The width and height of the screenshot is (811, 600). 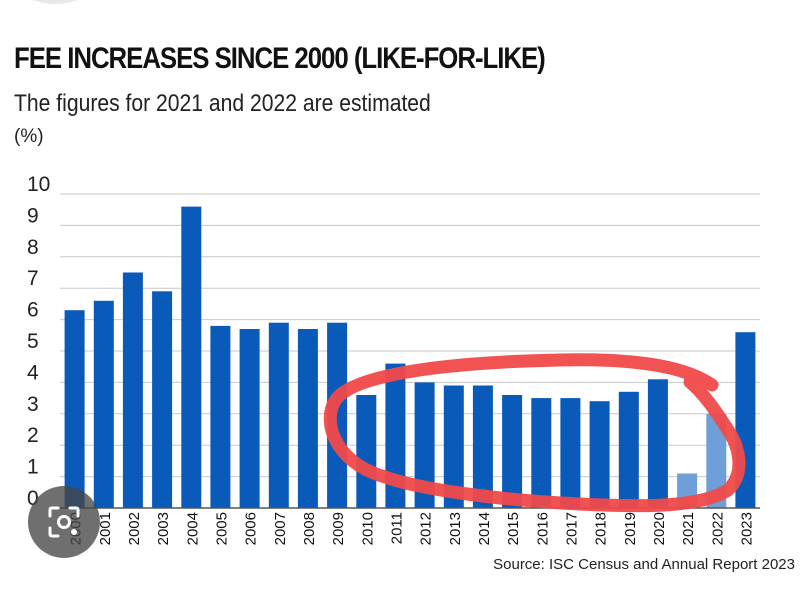 What do you see at coordinates (191, 357) in the screenshot?
I see `bar-2004` at bounding box center [191, 357].